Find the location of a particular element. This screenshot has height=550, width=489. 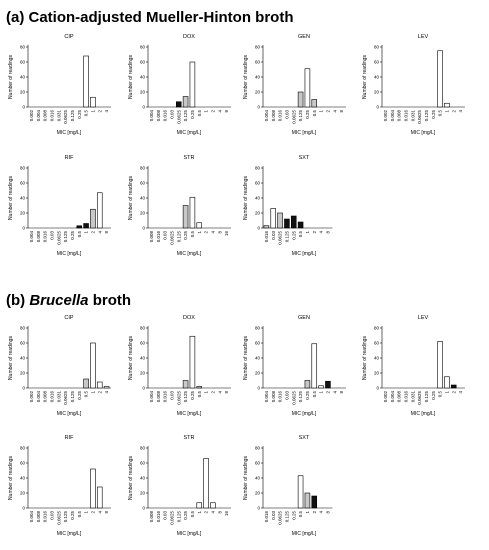

chart-title: SXT is located at coordinates (304, 438).